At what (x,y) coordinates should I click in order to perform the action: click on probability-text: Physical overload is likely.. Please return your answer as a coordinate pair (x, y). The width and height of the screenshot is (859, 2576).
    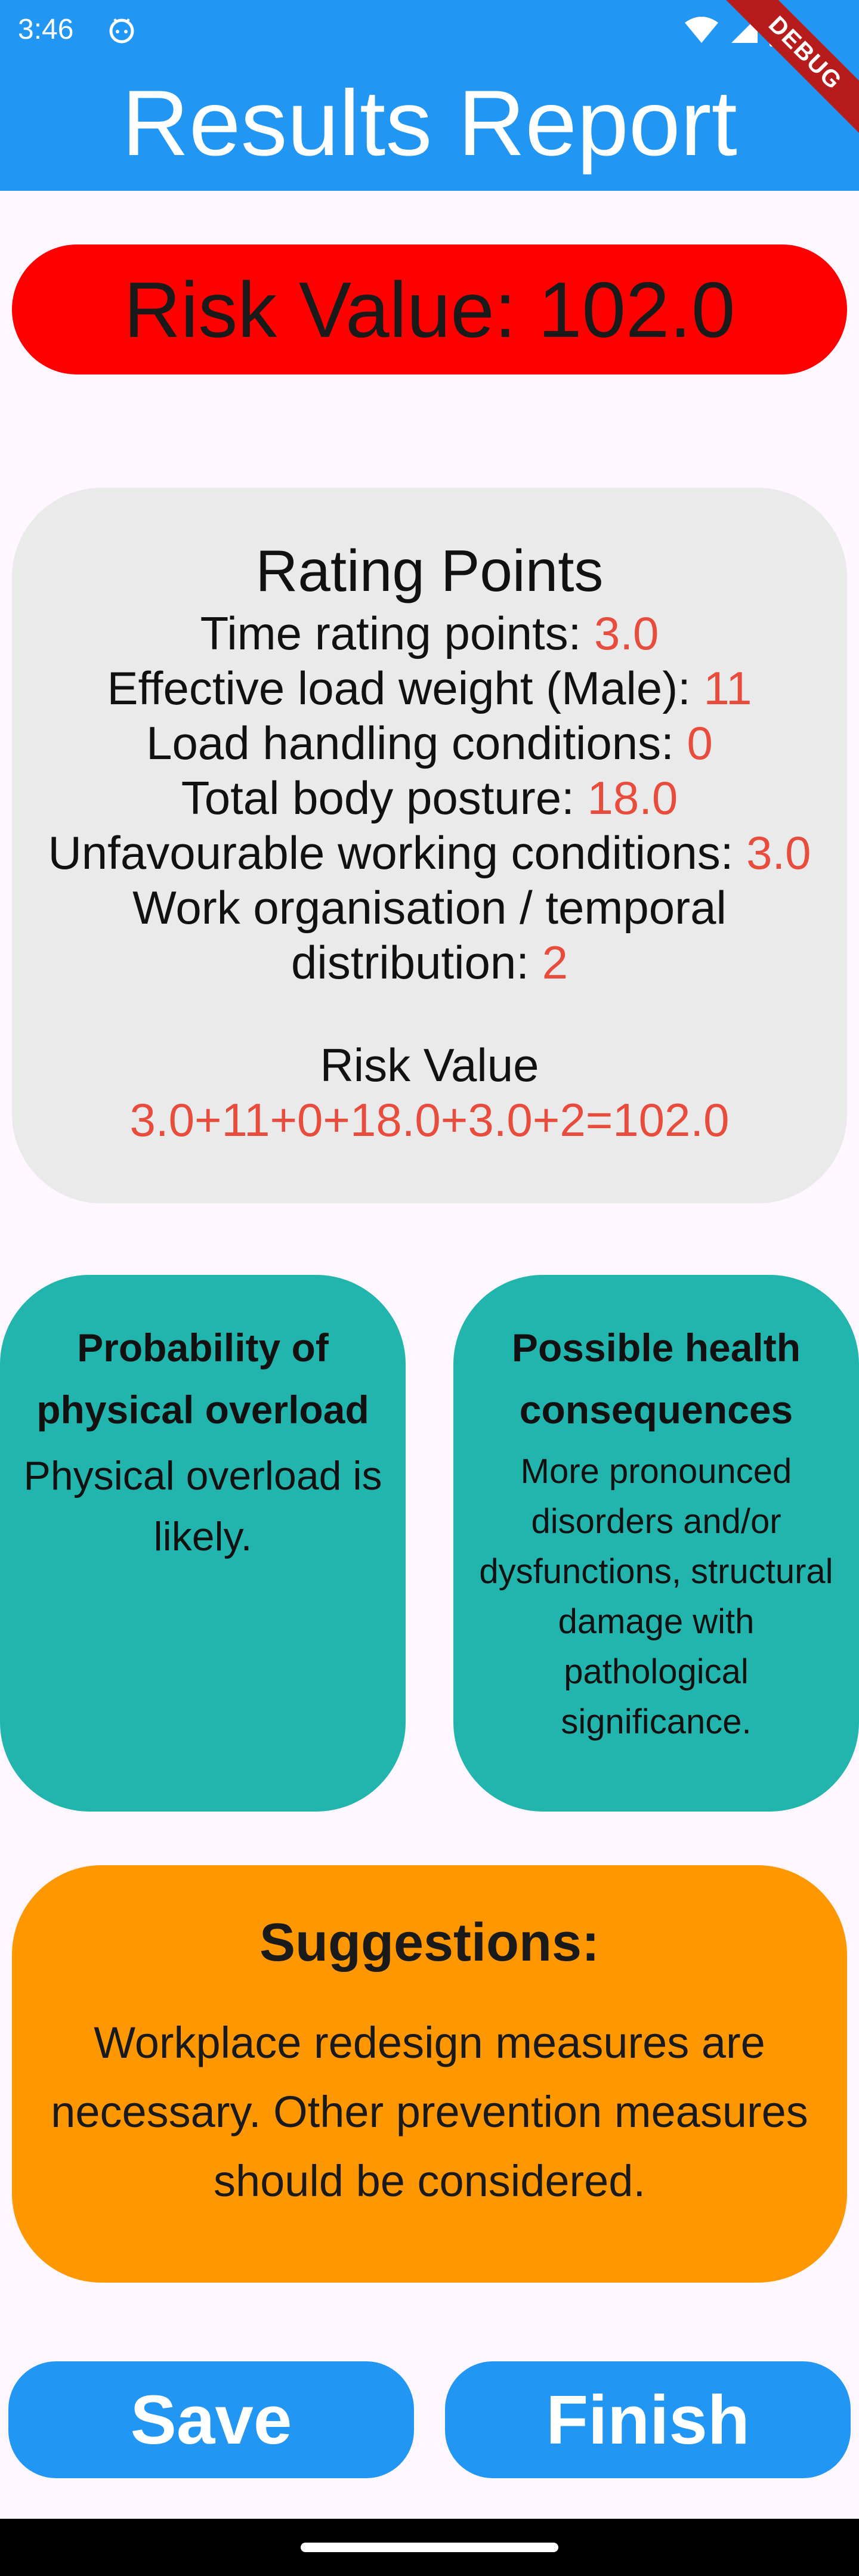
    Looking at the image, I should click on (203, 1506).